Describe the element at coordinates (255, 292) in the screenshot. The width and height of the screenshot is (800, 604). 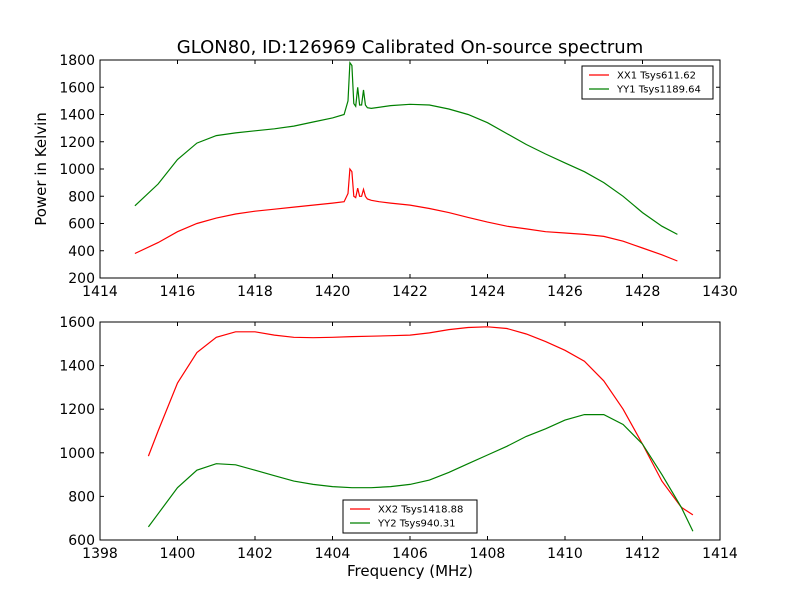
I see `x-tick-label-0-2: 1418` at that location.